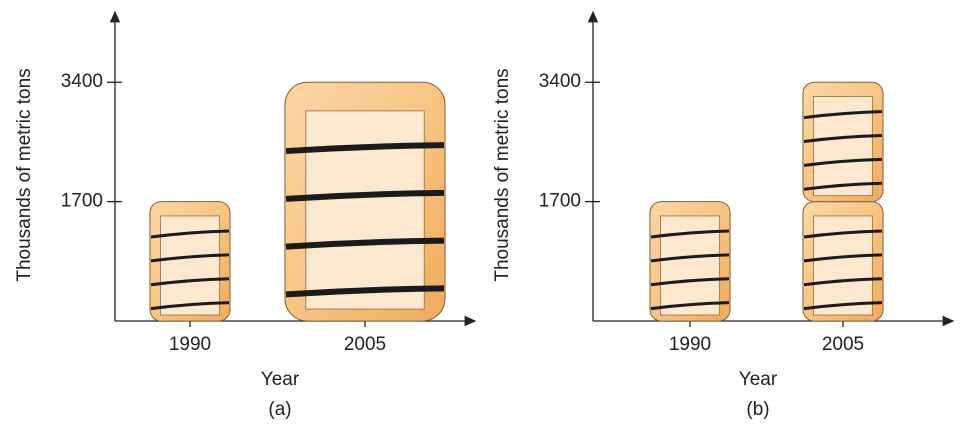 The height and width of the screenshot is (428, 965). I want to click on caption: (a), so click(279, 409).